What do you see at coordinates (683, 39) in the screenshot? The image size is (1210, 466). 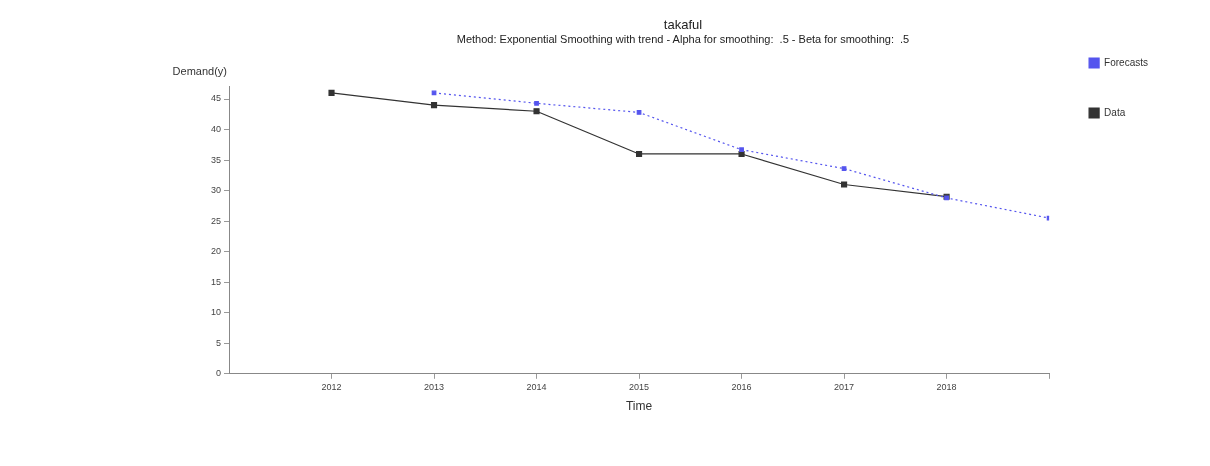 I see `chart-subtitle: Method: Exponential Smoothing with trend - Alpha for smoothing: .5 - Beta for smoothing: .5` at bounding box center [683, 39].